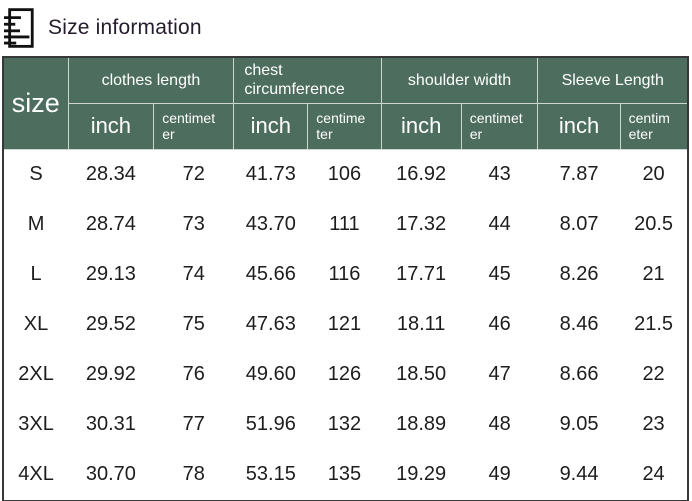  What do you see at coordinates (307, 80) in the screenshot?
I see `col-group-chest-circumference: chest circumference` at bounding box center [307, 80].